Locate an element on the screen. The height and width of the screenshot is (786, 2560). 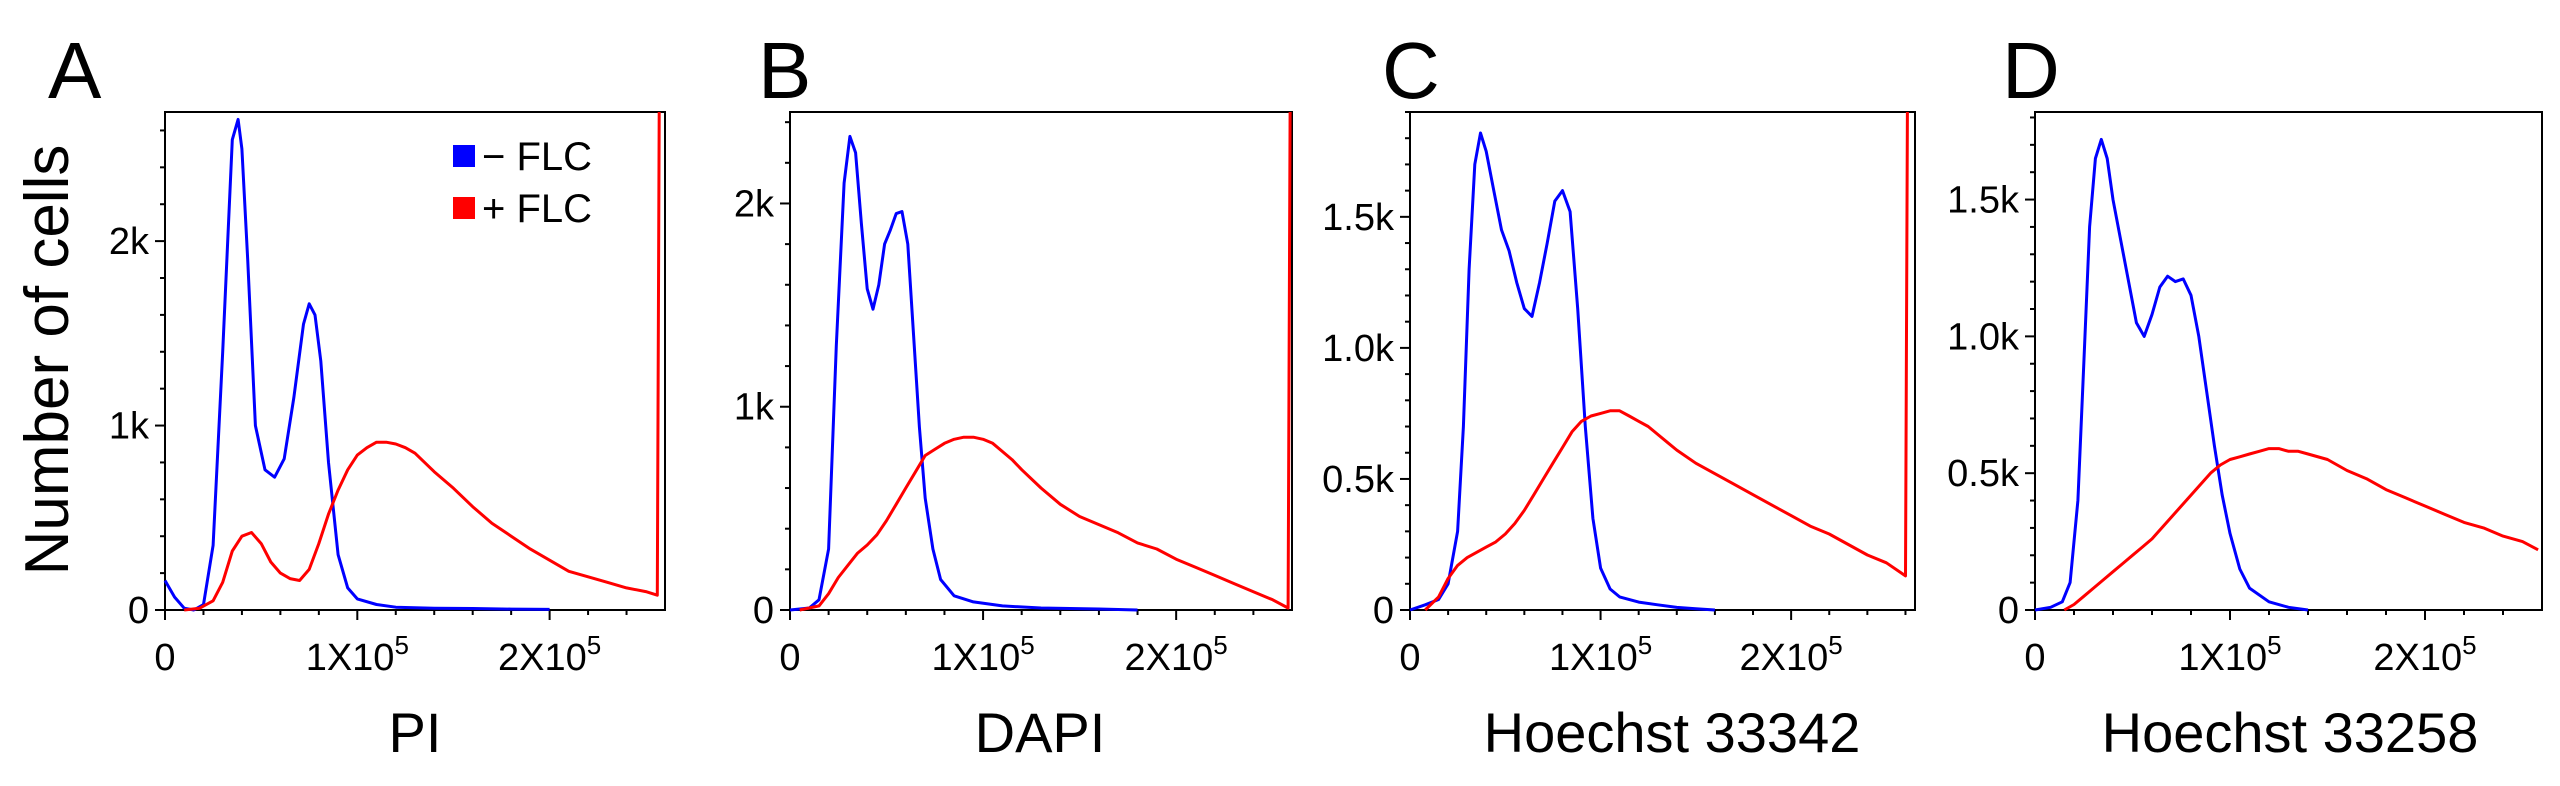
x-axis-label-b: DAPI is located at coordinates (1040, 732).